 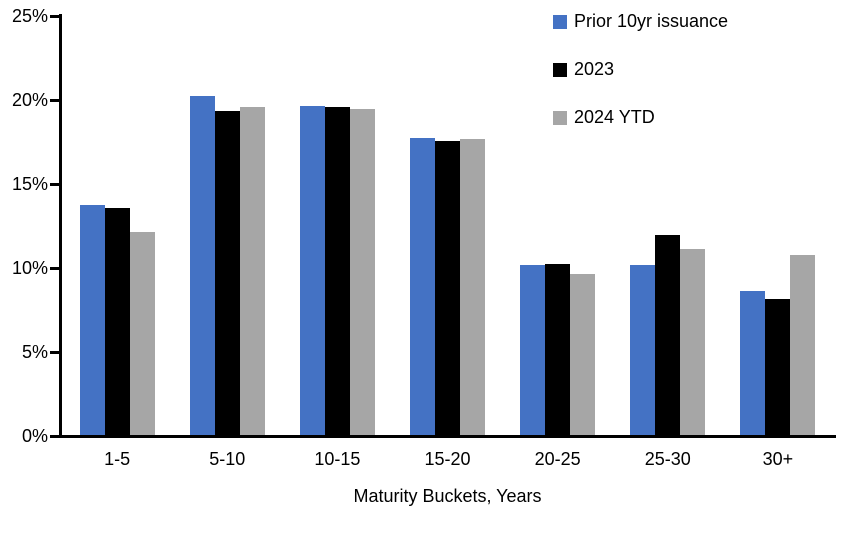 What do you see at coordinates (667, 459) in the screenshot?
I see `x-label-25-30: 25-30` at bounding box center [667, 459].